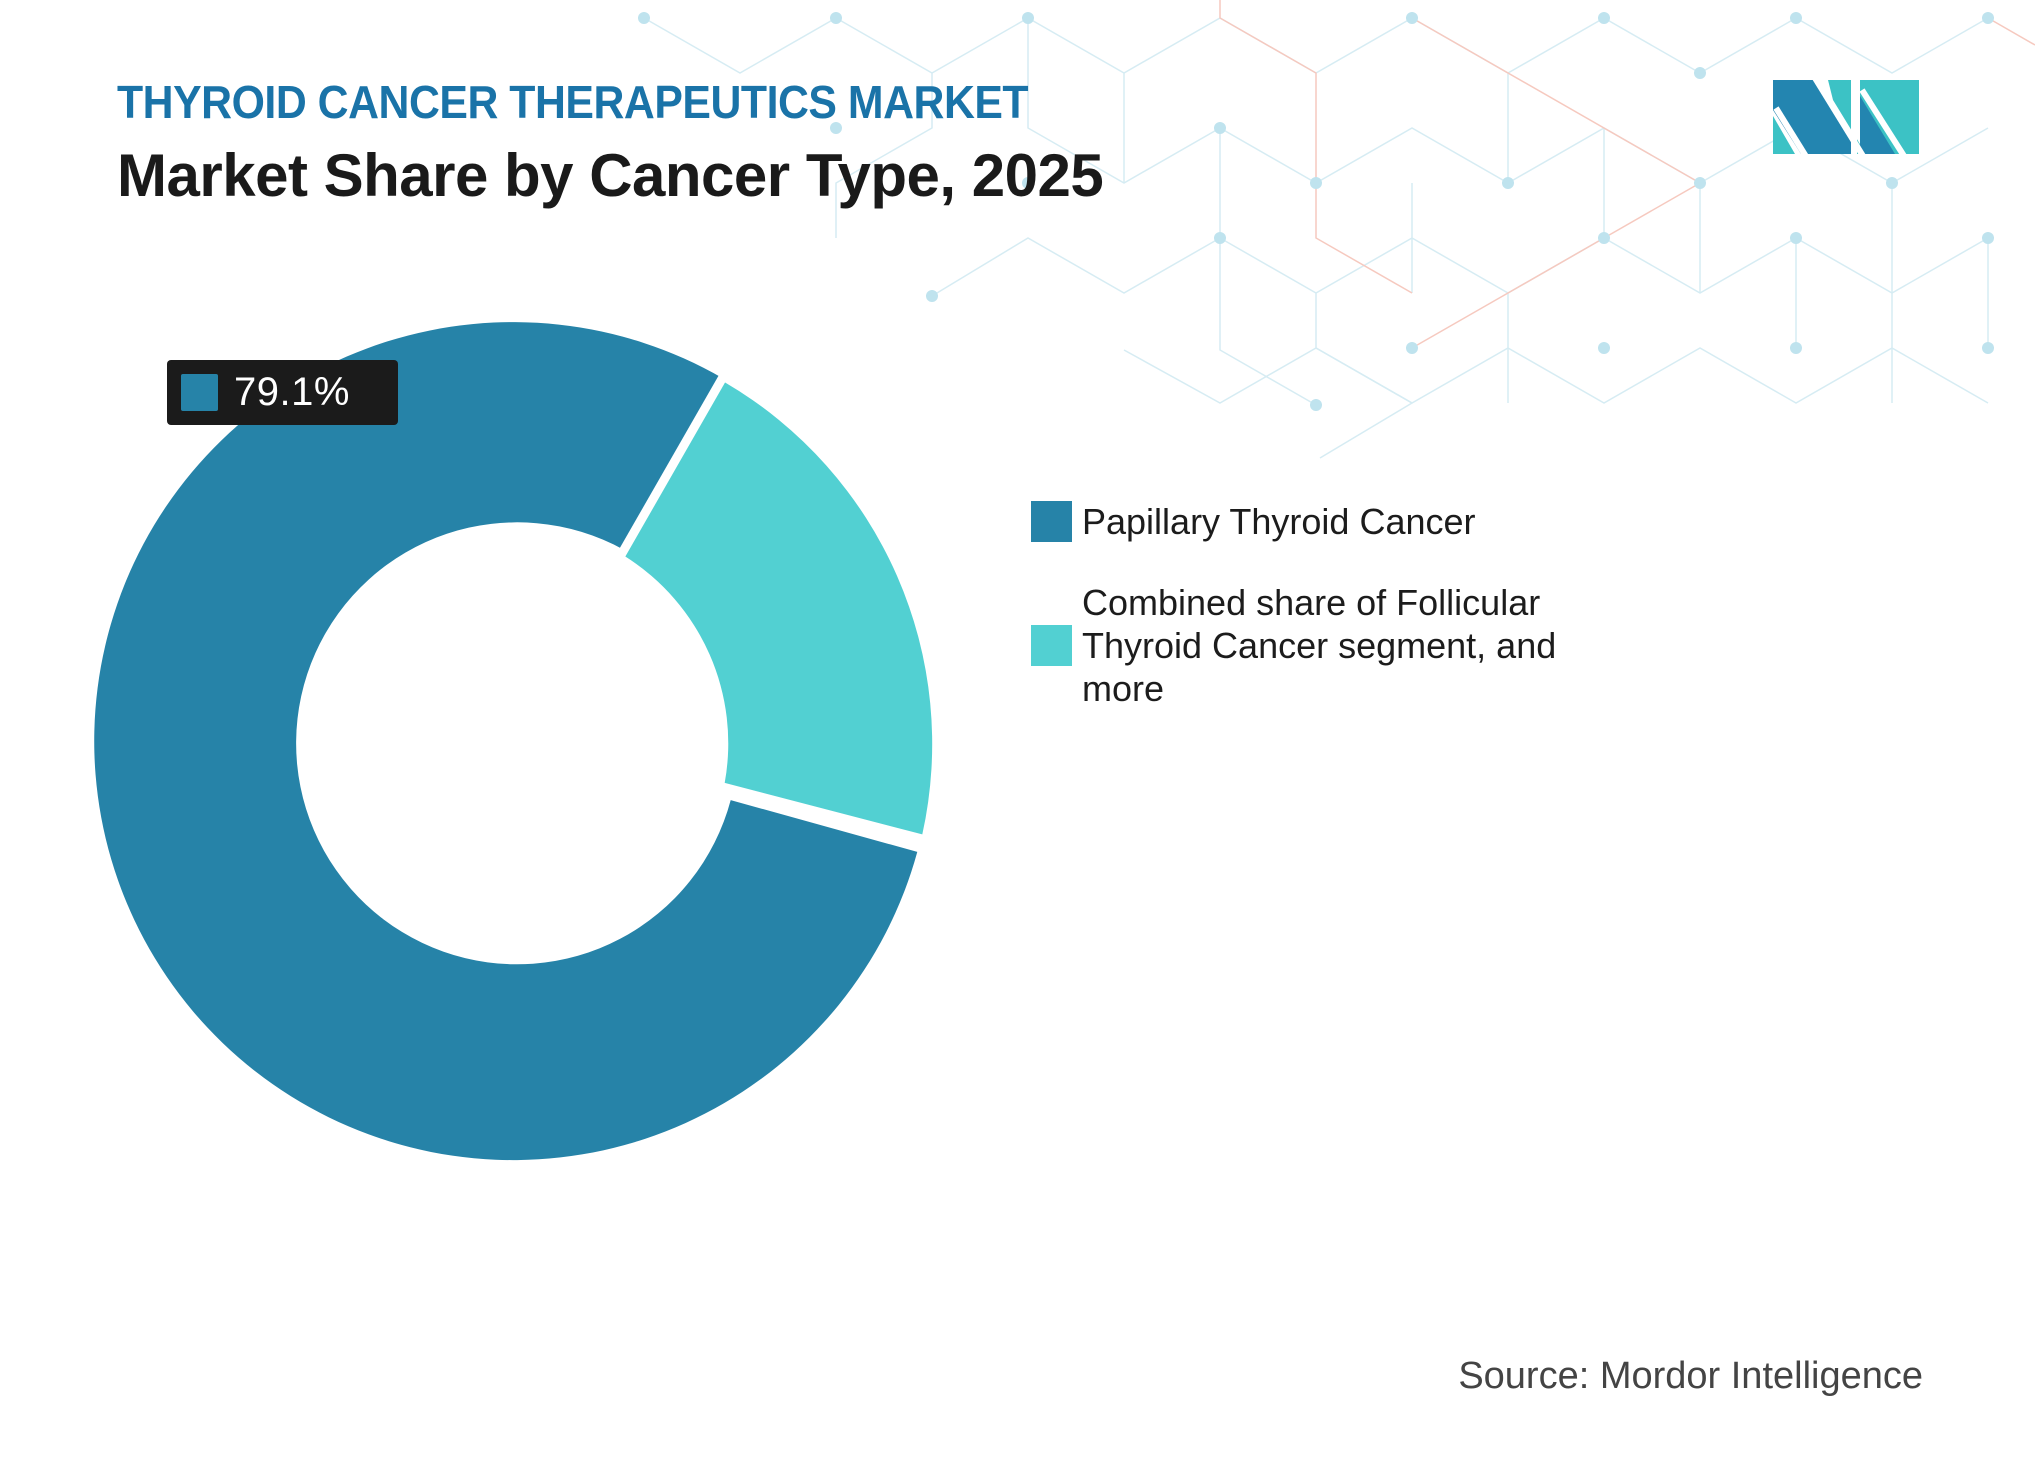 Image resolution: width=2035 pixels, height=1480 pixels. What do you see at coordinates (779, 608) in the screenshot?
I see `slice-follicular-and-more` at bounding box center [779, 608].